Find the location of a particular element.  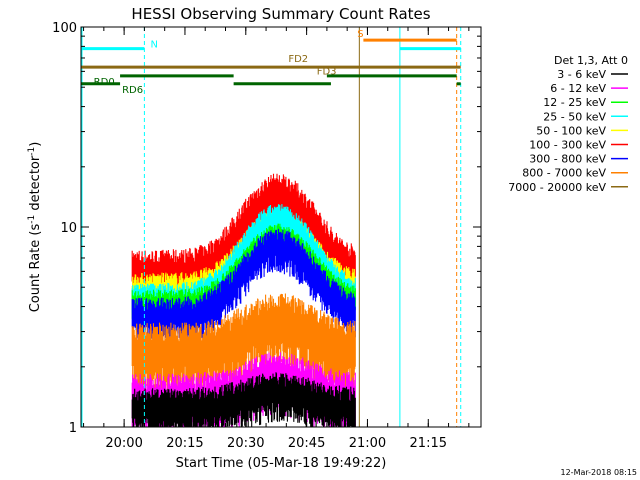

x-tick-label: 21:00 is located at coordinates (367, 443).